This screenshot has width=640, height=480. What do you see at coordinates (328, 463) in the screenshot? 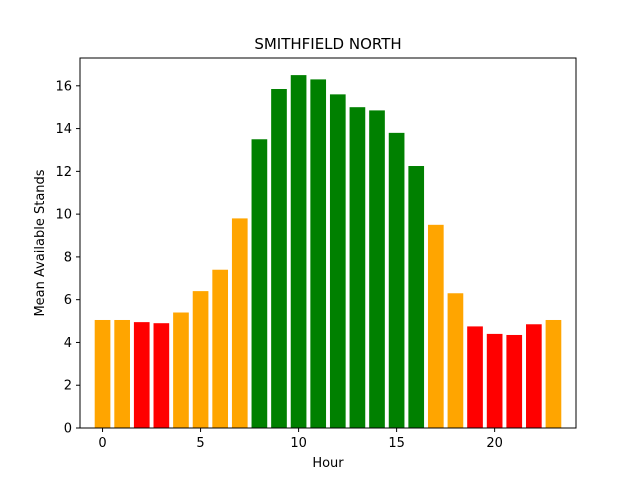
I see `x-axis-label: Hour` at bounding box center [328, 463].